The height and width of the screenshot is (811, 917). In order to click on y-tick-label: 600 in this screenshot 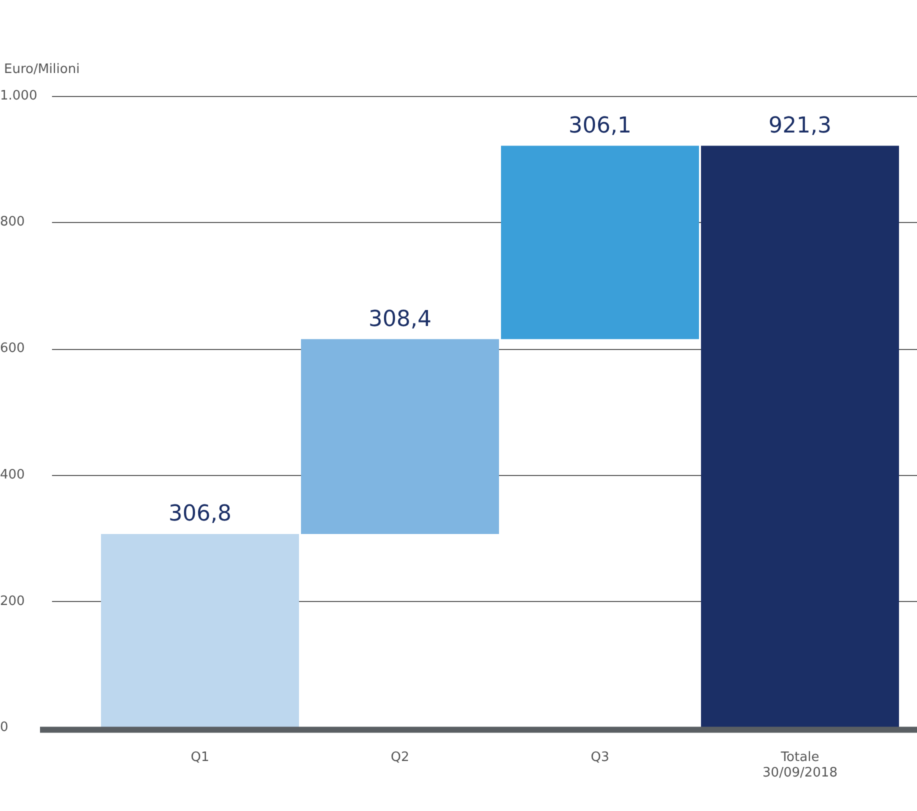, I will do `click(12, 348)`.